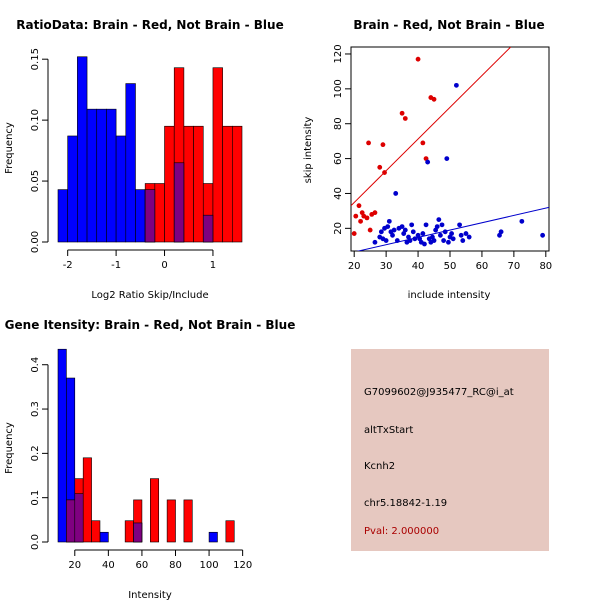 The height and width of the screenshot is (600, 600). Describe the element at coordinates (380, 466) in the screenshot. I see `gene-name: Kcnh2` at that location.